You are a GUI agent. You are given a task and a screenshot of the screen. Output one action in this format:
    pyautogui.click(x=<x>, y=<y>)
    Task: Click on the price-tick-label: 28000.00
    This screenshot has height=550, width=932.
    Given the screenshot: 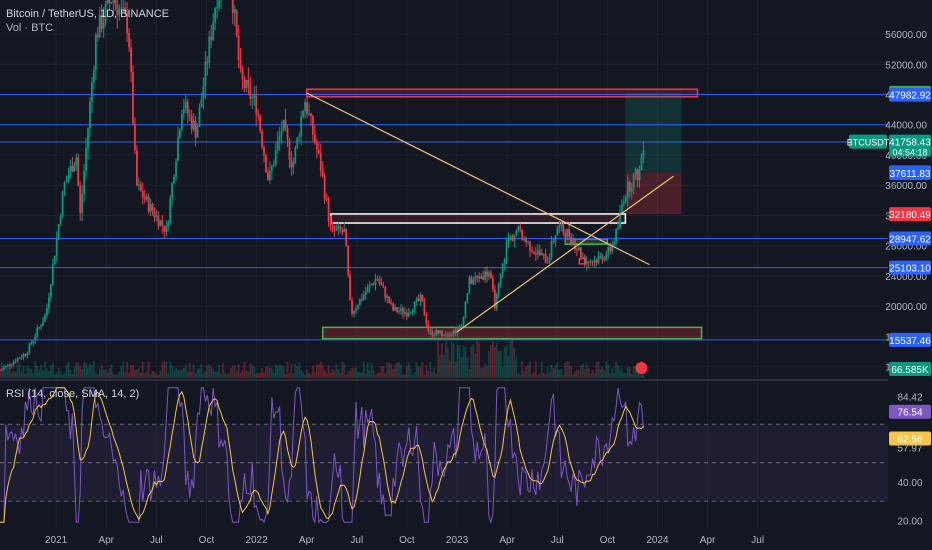 What is the action you would take?
    pyautogui.click(x=906, y=247)
    